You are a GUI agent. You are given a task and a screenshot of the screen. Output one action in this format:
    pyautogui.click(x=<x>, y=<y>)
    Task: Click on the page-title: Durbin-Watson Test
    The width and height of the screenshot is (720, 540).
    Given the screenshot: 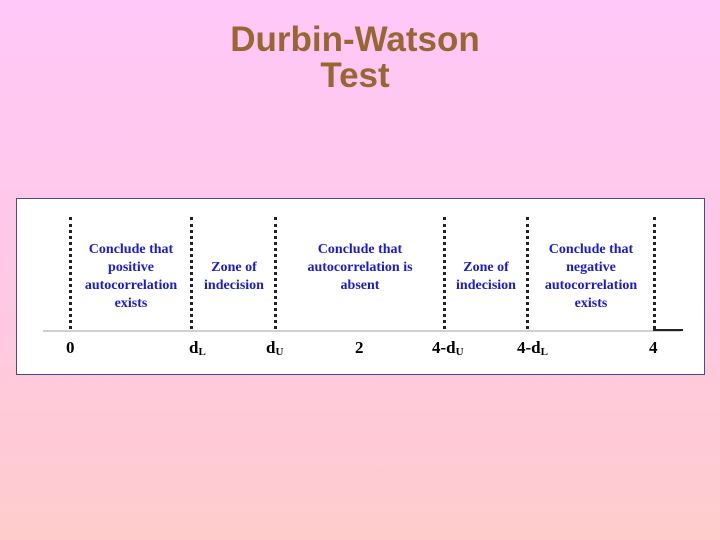 What is the action you would take?
    pyautogui.click(x=355, y=58)
    